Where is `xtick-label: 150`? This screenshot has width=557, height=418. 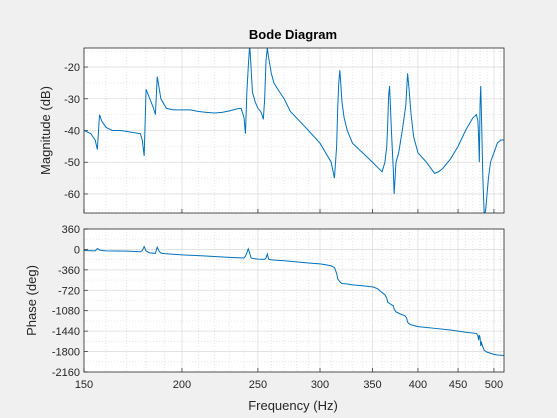
xtick-label: 150 is located at coordinates (84, 385).